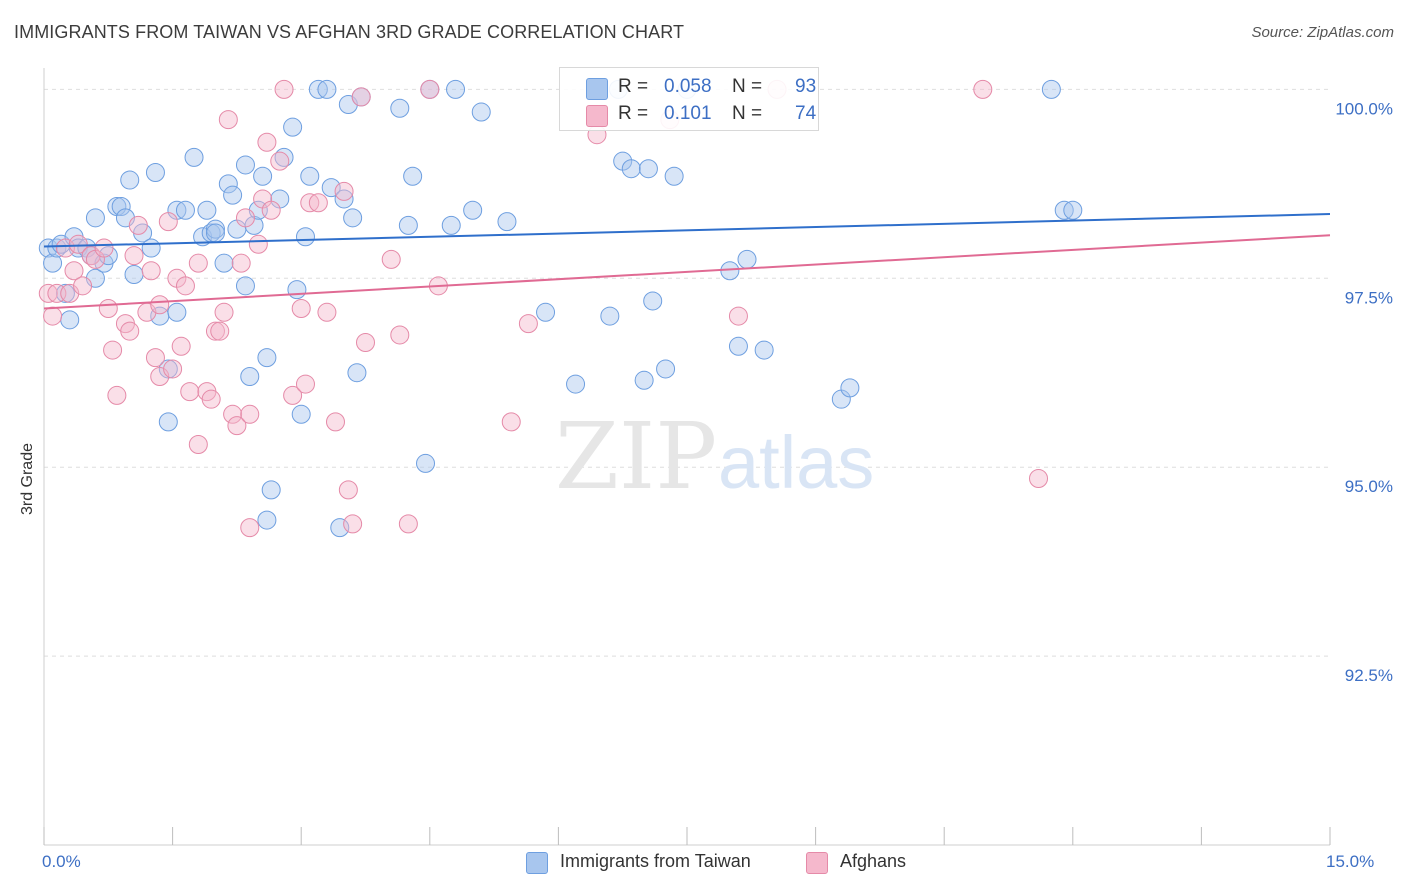 This screenshot has height=892, width=1406. What do you see at coordinates (796, 462) in the screenshot?
I see `watermark-atlas: atlas` at bounding box center [796, 462].